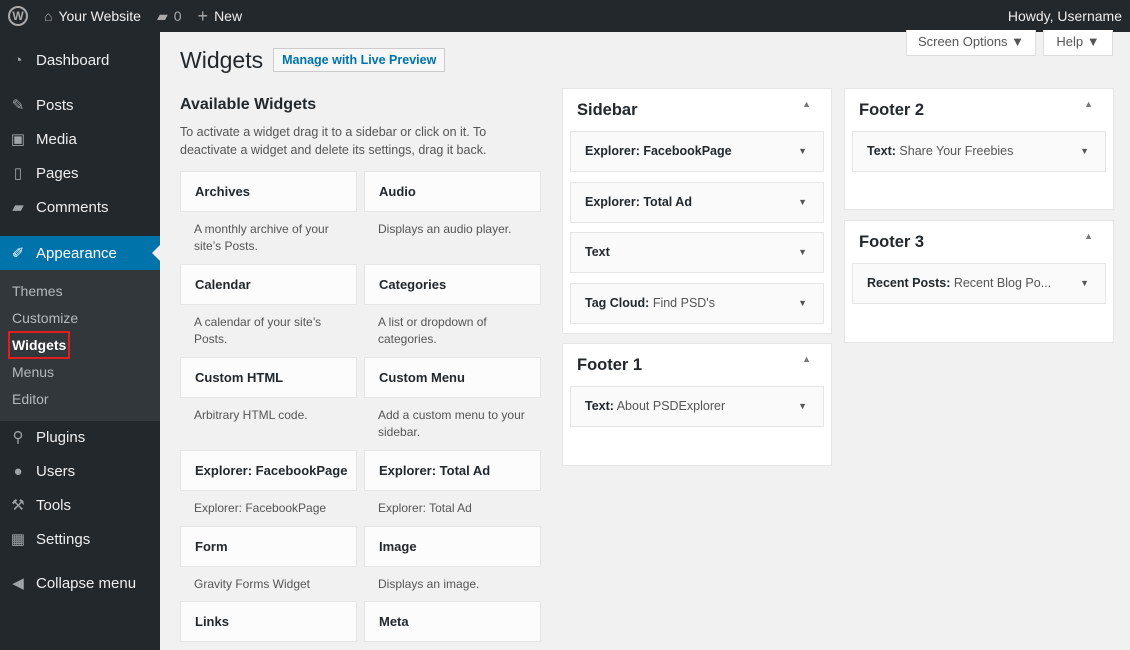 This screenshot has height=650, width=1130. Describe the element at coordinates (268, 621) in the screenshot. I see `available-widget: Links` at that location.